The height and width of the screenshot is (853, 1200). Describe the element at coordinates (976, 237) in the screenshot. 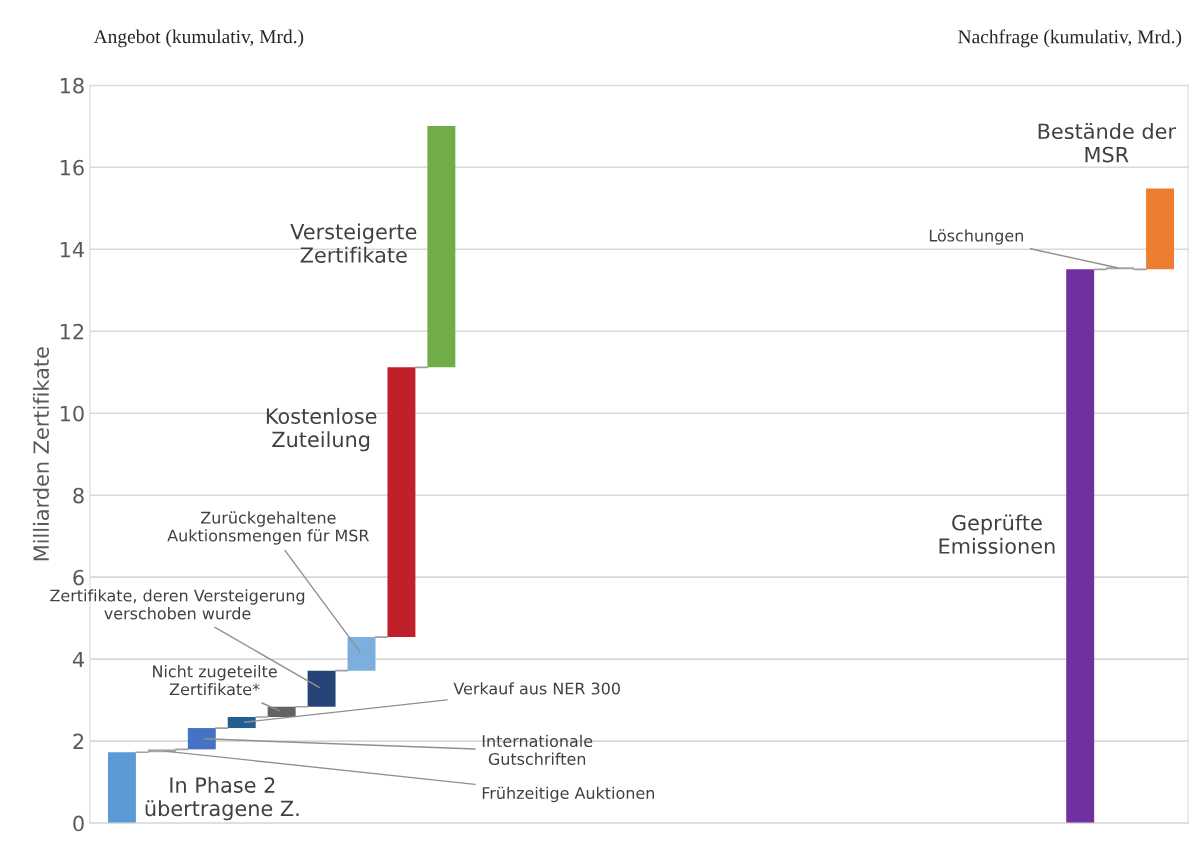

I see `annotation: Löschungen` at that location.